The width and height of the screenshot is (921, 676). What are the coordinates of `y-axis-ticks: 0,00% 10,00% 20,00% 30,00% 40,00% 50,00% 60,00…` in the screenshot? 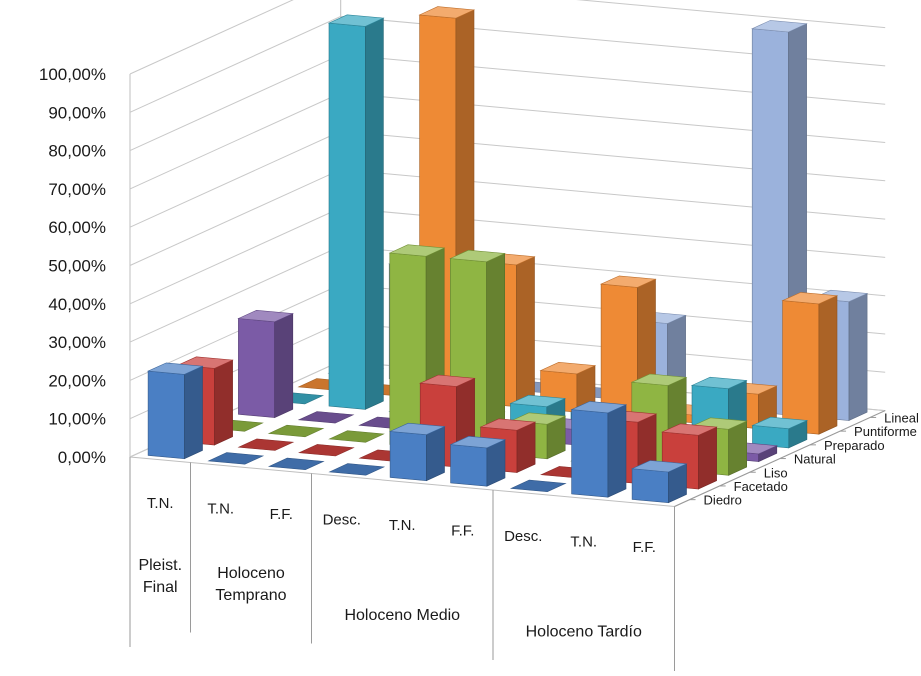 It's located at (72, 266).